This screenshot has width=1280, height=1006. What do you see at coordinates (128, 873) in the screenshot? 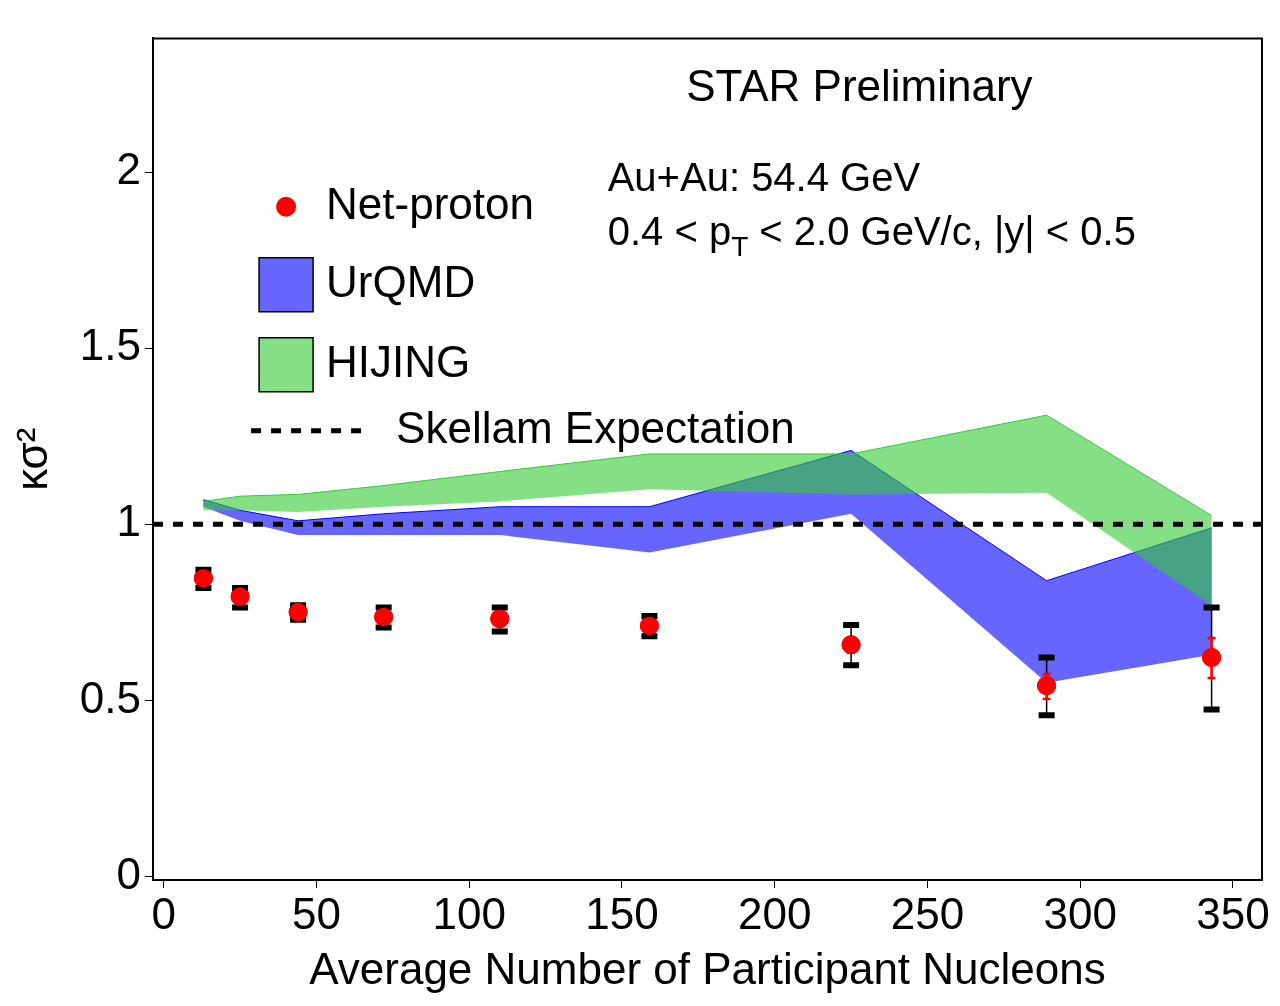
I see `y-tick-label: 0` at bounding box center [128, 873].